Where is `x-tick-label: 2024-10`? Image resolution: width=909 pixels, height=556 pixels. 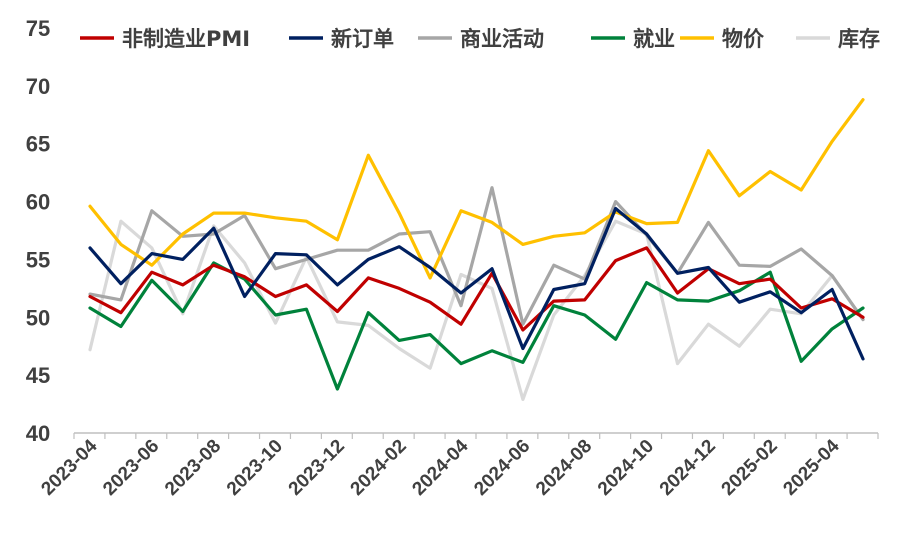 x-tick-label: 2024-10 is located at coordinates (626, 468).